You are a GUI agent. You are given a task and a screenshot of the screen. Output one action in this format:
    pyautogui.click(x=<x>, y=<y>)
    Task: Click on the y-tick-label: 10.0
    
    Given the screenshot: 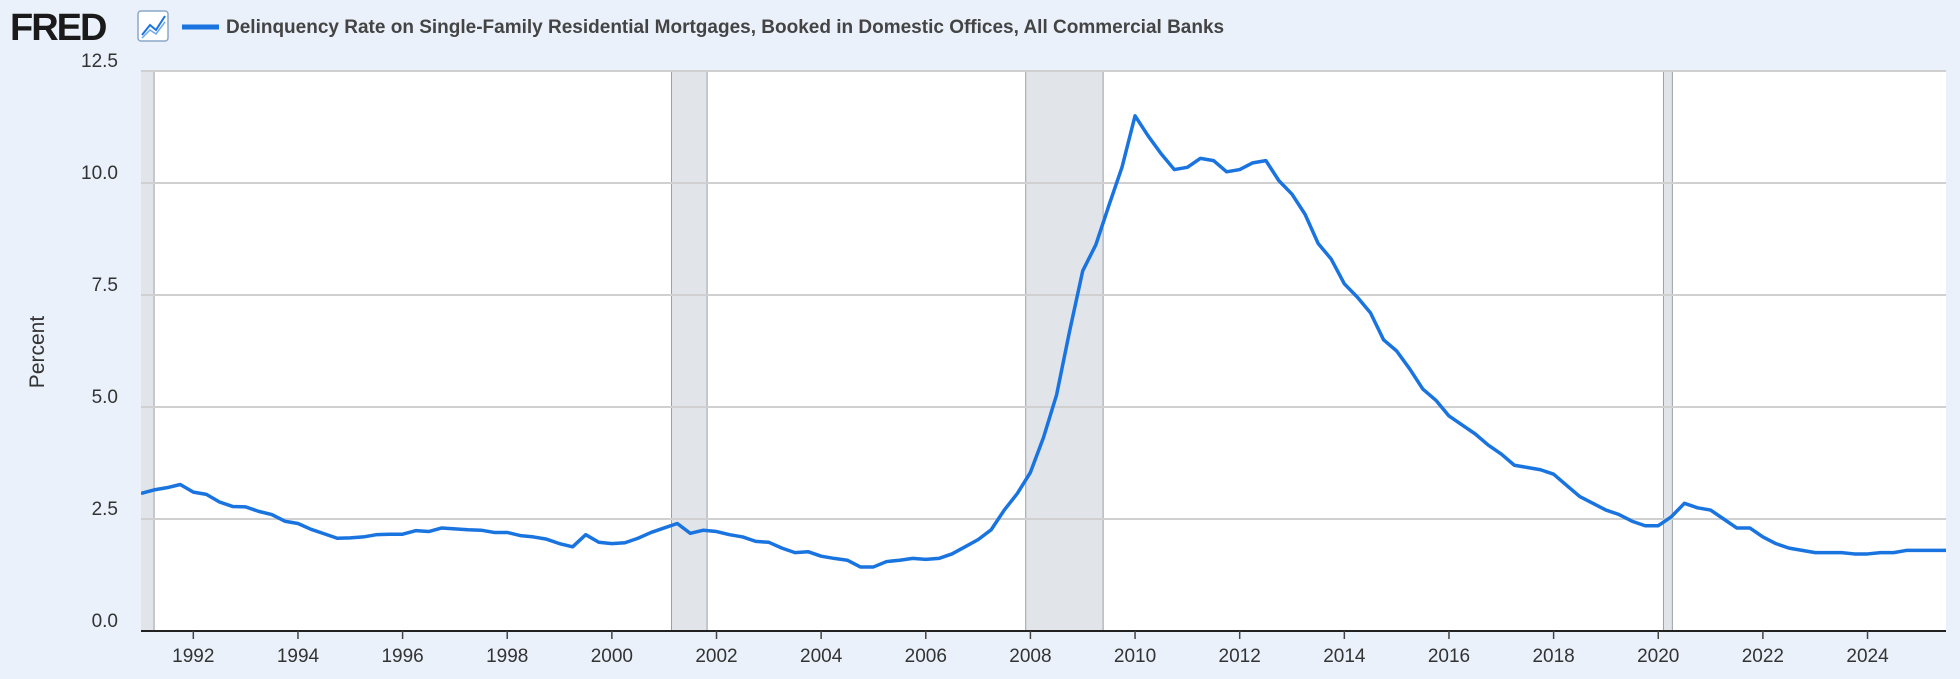 What is the action you would take?
    pyautogui.click(x=99, y=173)
    